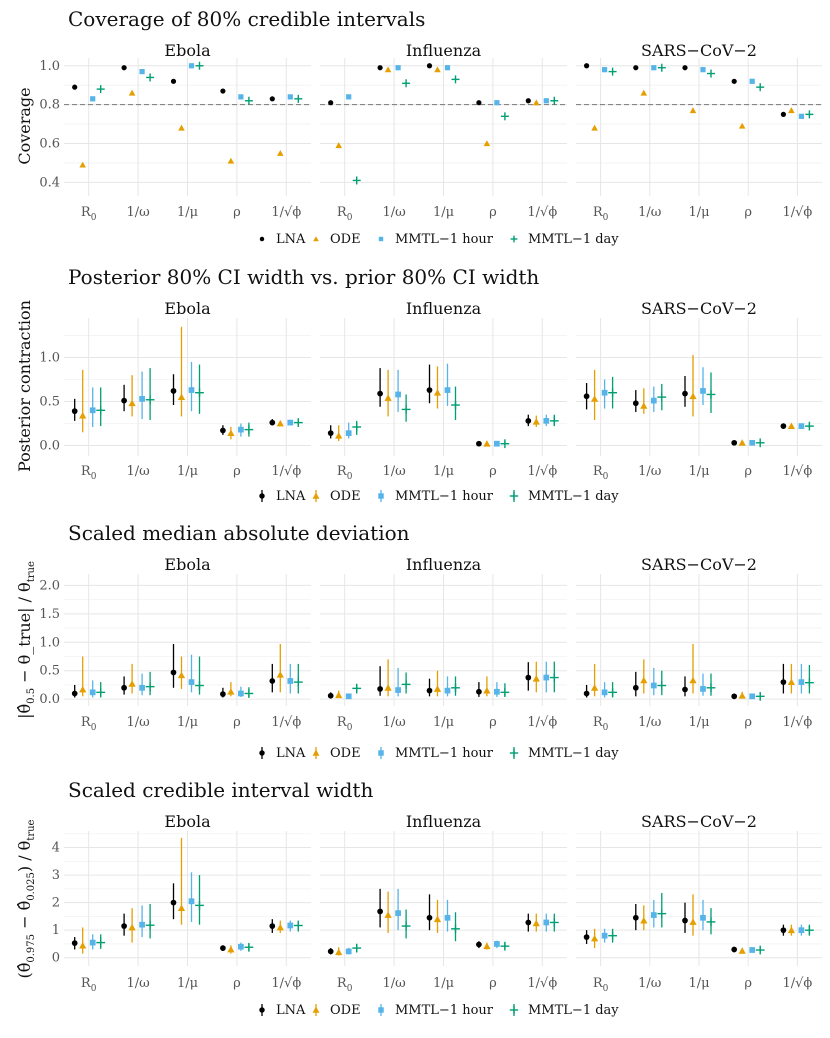 The height and width of the screenshot is (1038, 830). I want to click on y-label-part: true, so click(31, 829).